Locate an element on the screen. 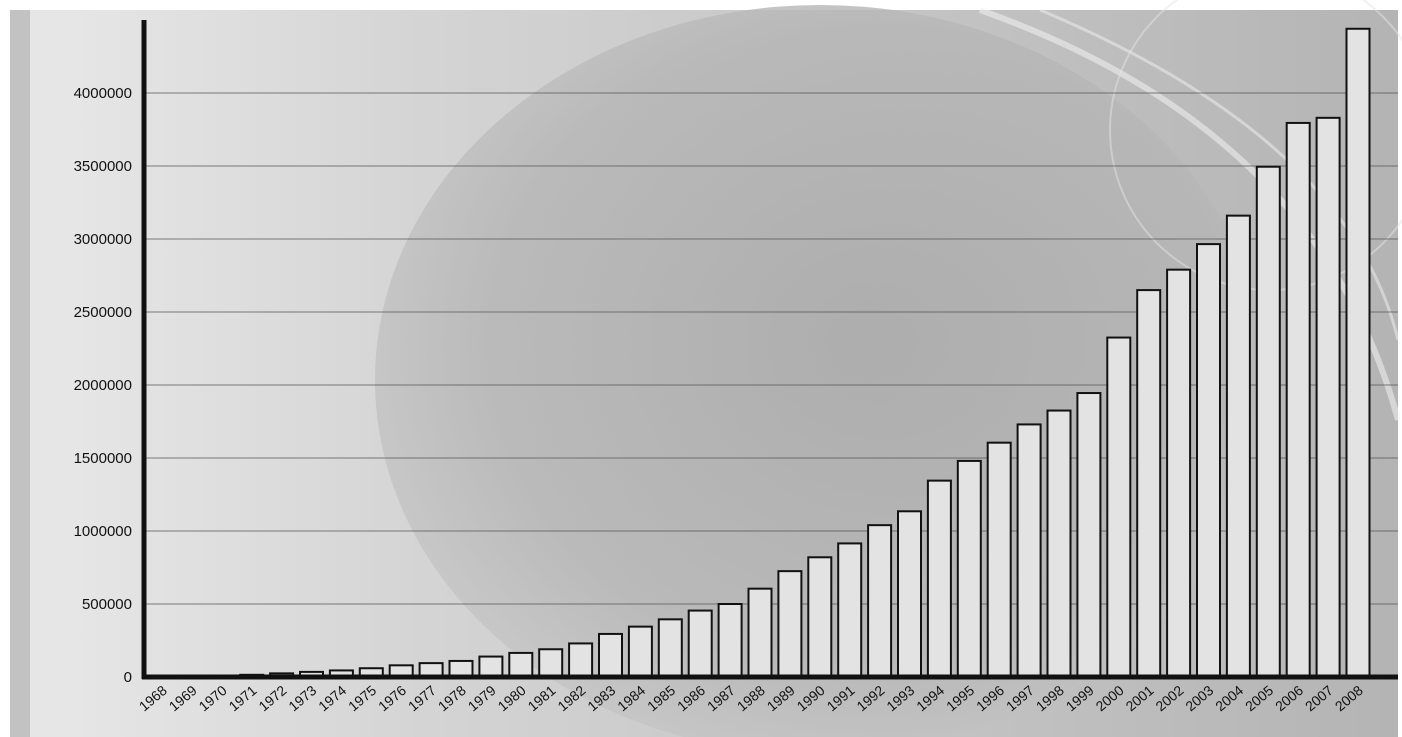 This screenshot has height=737, width=1402. bar-1989 is located at coordinates (790, 624).